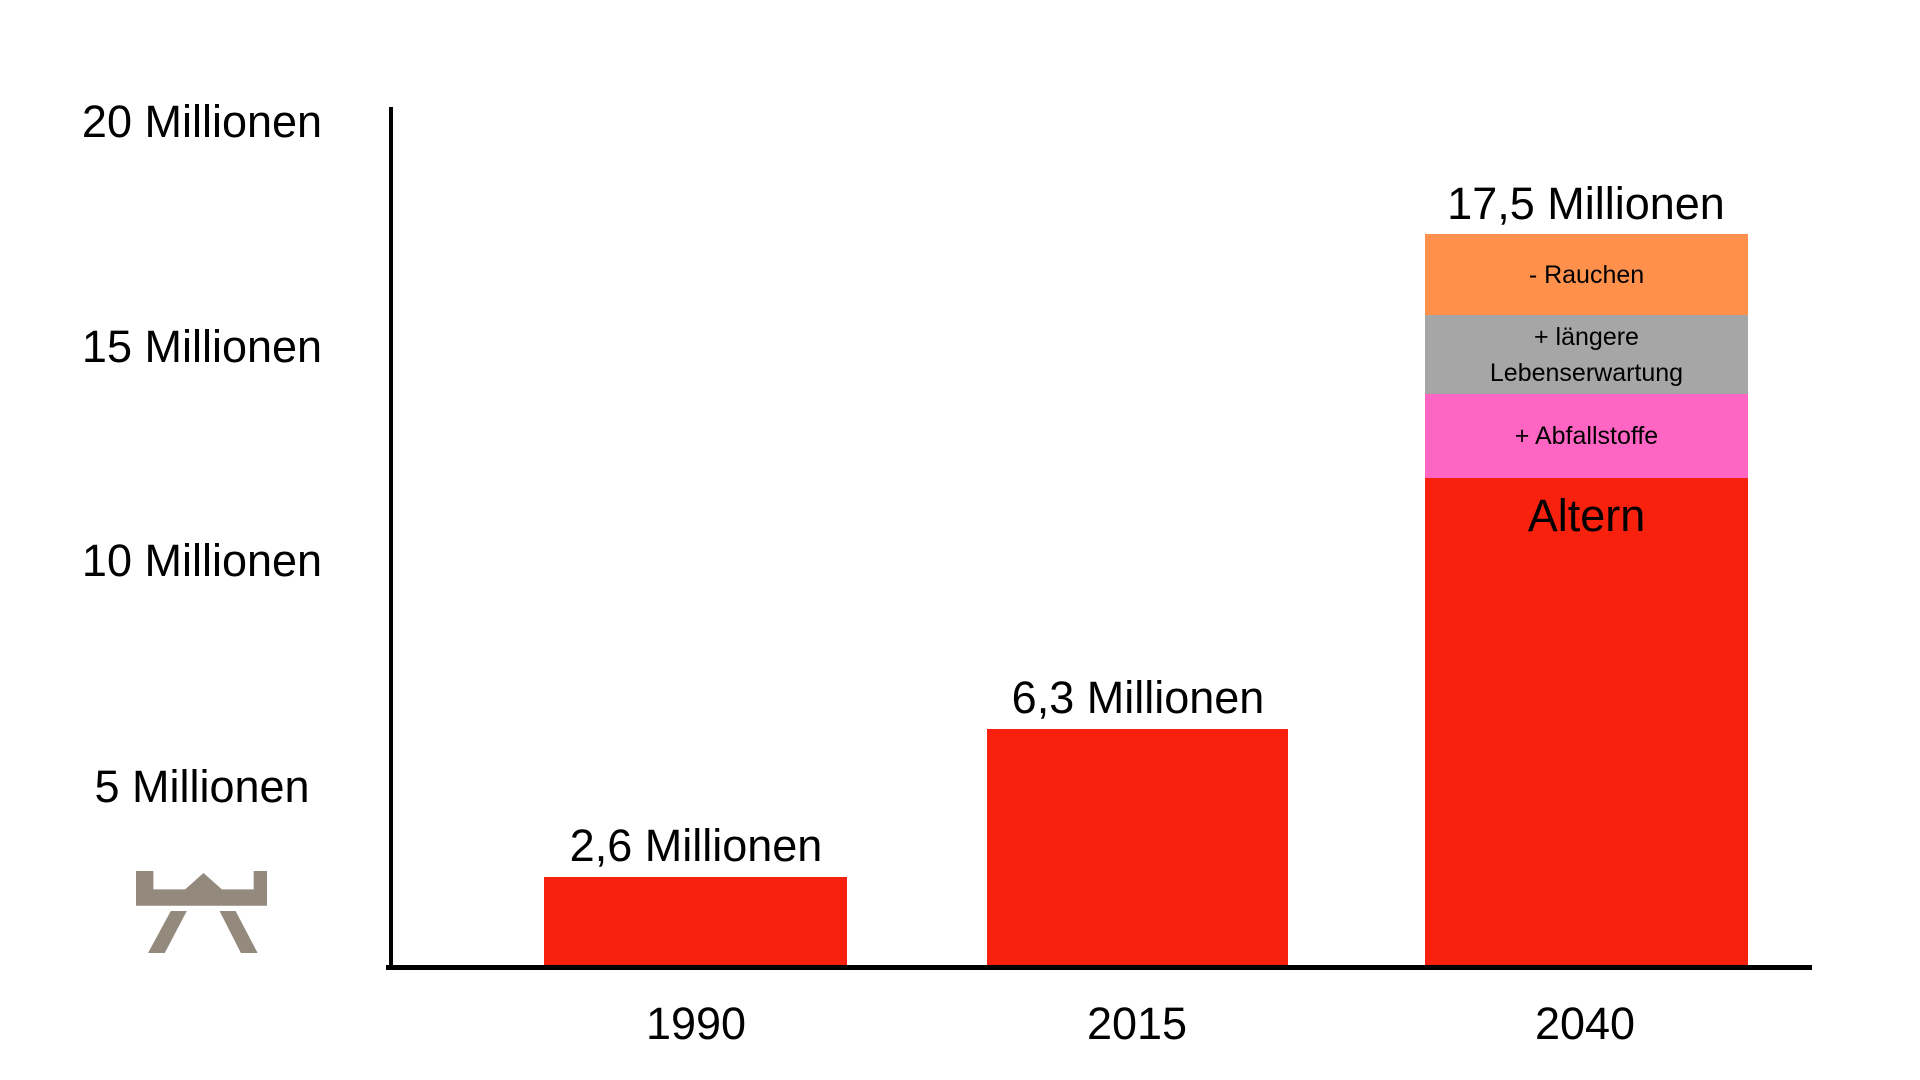  I want to click on y-axis-tick-label-15m: 15 Millionen, so click(202, 346).